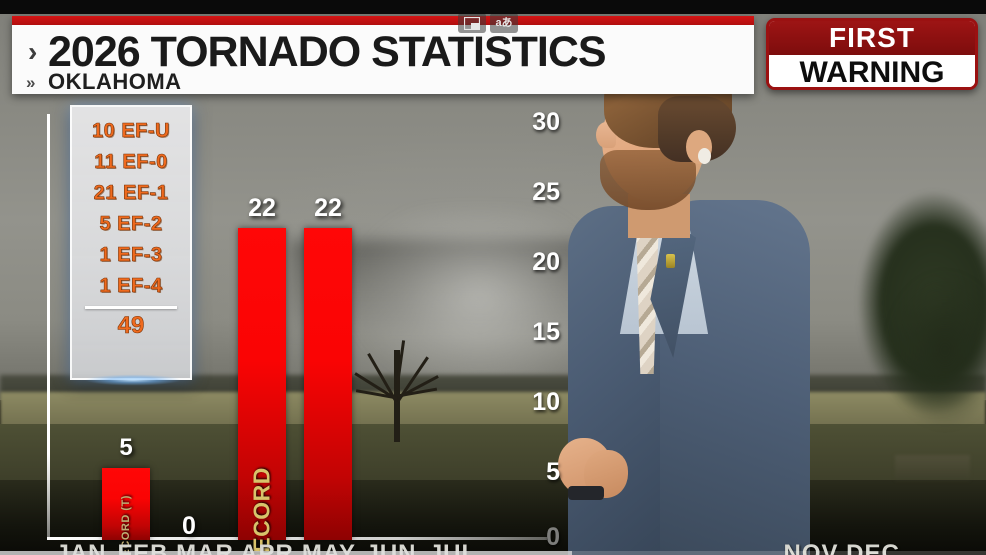 The image size is (986, 555). What do you see at coordinates (553, 472) in the screenshot?
I see `y-tick-5: 5` at bounding box center [553, 472].